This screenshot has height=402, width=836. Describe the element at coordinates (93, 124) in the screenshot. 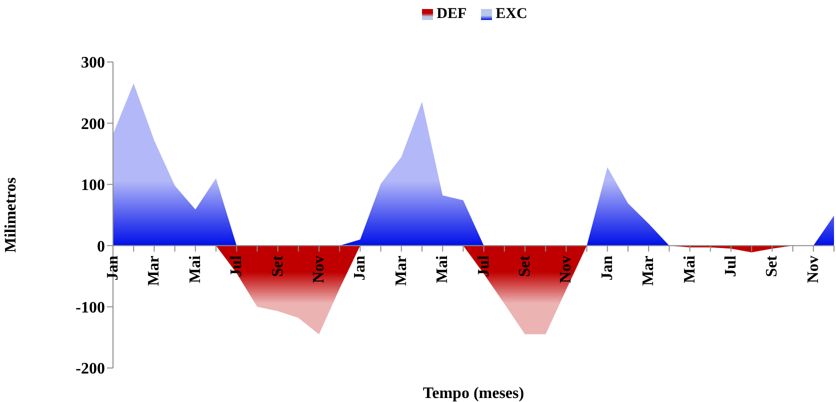

I see `y-tick-label: 200` at that location.